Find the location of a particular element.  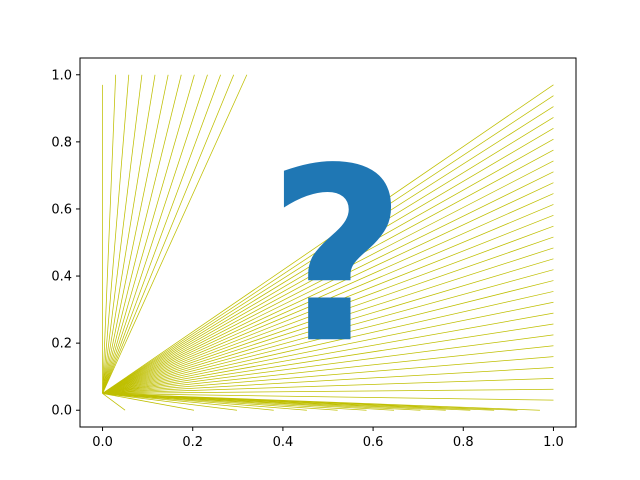

x-tick-label: 0.6 is located at coordinates (373, 442).